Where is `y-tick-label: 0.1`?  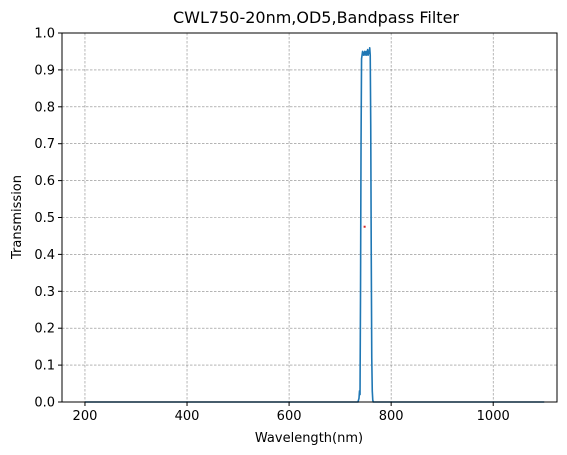 y-tick-label: 0.1 is located at coordinates (44, 366).